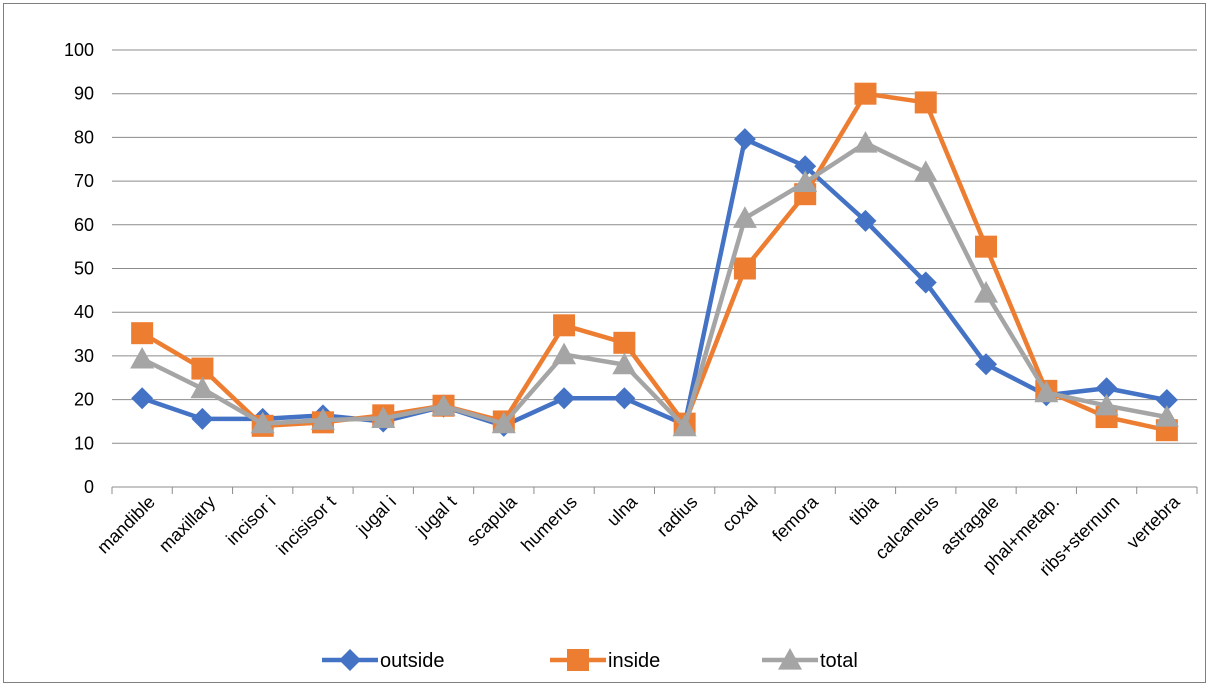  I want to click on x-tick-label: femora, so click(795, 518).